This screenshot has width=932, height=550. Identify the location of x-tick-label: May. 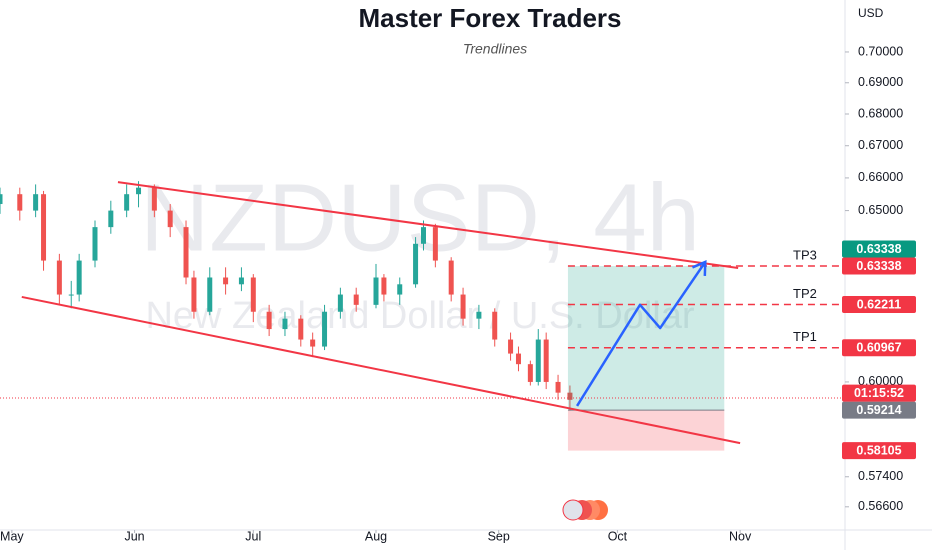
(12, 536).